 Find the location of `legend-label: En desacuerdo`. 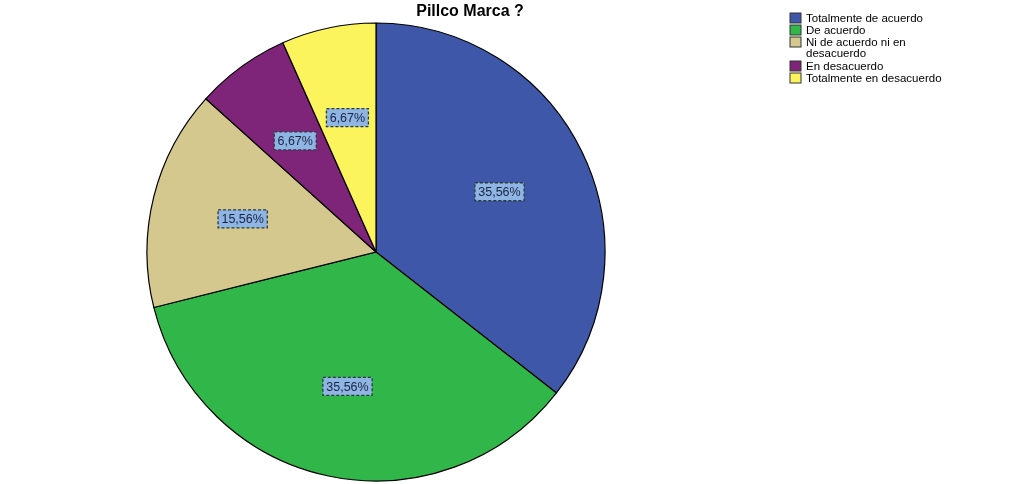

legend-label: En desacuerdo is located at coordinates (845, 66).